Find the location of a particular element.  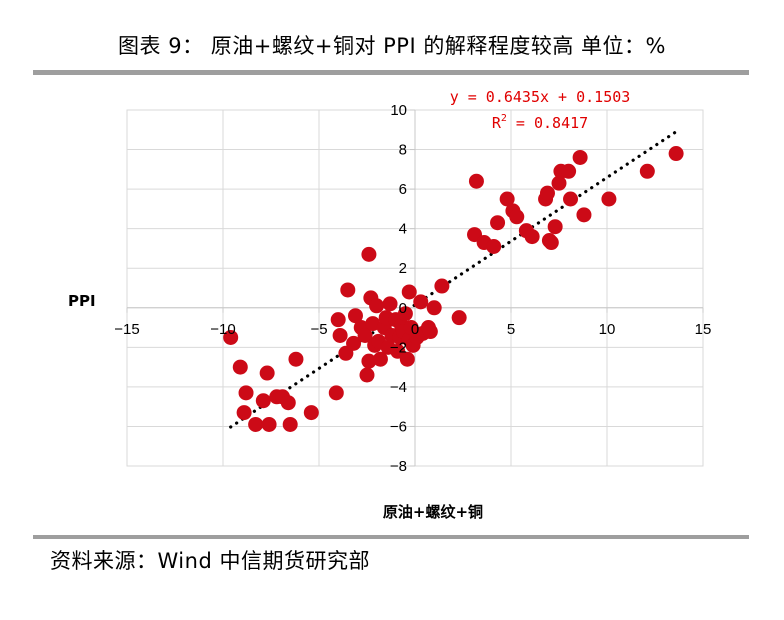

x-tick-label: 5 is located at coordinates (511, 329).